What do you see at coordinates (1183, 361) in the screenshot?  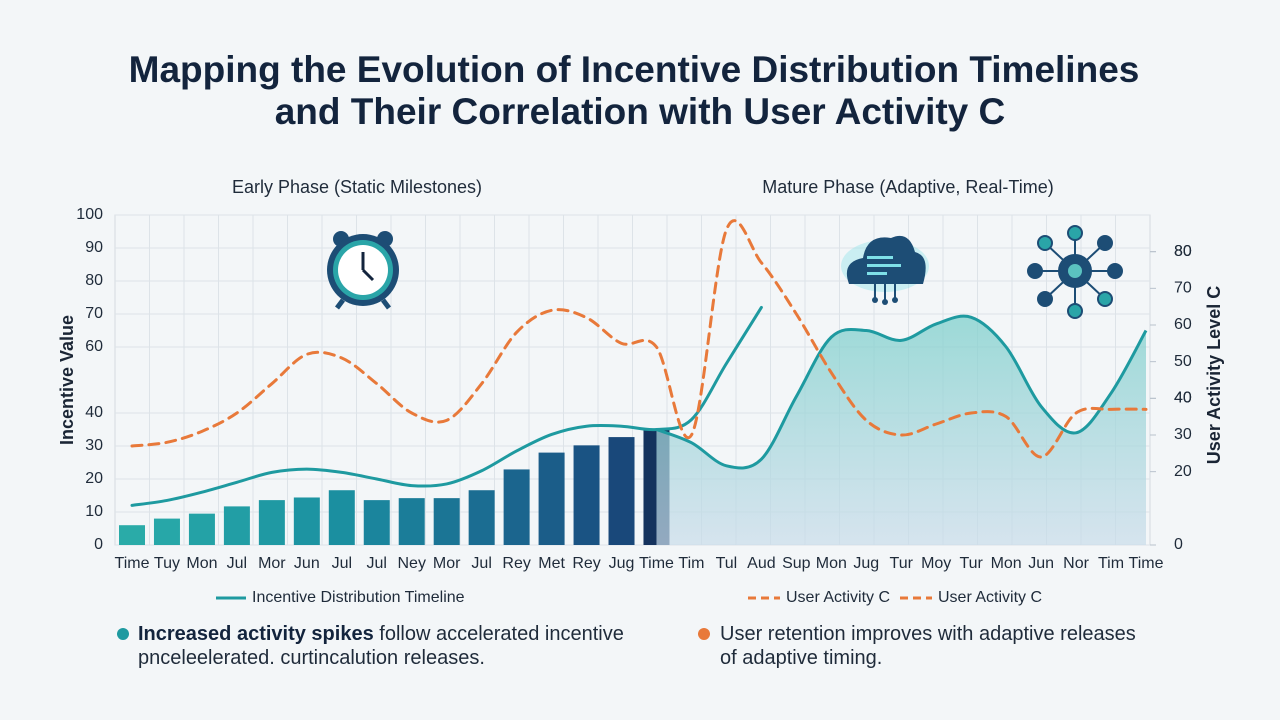 I see `y2-tick-label: 50` at bounding box center [1183, 361].